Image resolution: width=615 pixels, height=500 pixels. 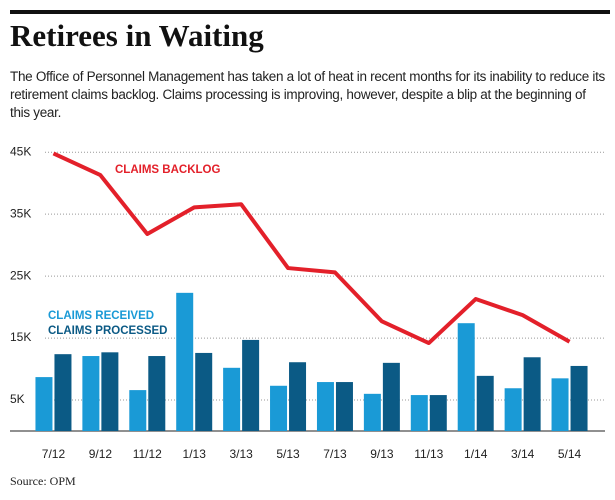 What do you see at coordinates (54, 454) in the screenshot?
I see `x-tick-label: 7/12` at bounding box center [54, 454].